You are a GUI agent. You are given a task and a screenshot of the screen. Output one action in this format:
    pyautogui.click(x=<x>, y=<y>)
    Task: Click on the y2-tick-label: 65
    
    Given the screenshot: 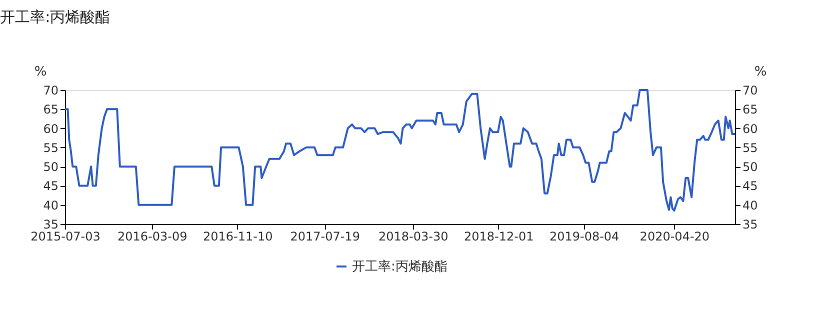 What is the action you would take?
    pyautogui.click(x=750, y=109)
    